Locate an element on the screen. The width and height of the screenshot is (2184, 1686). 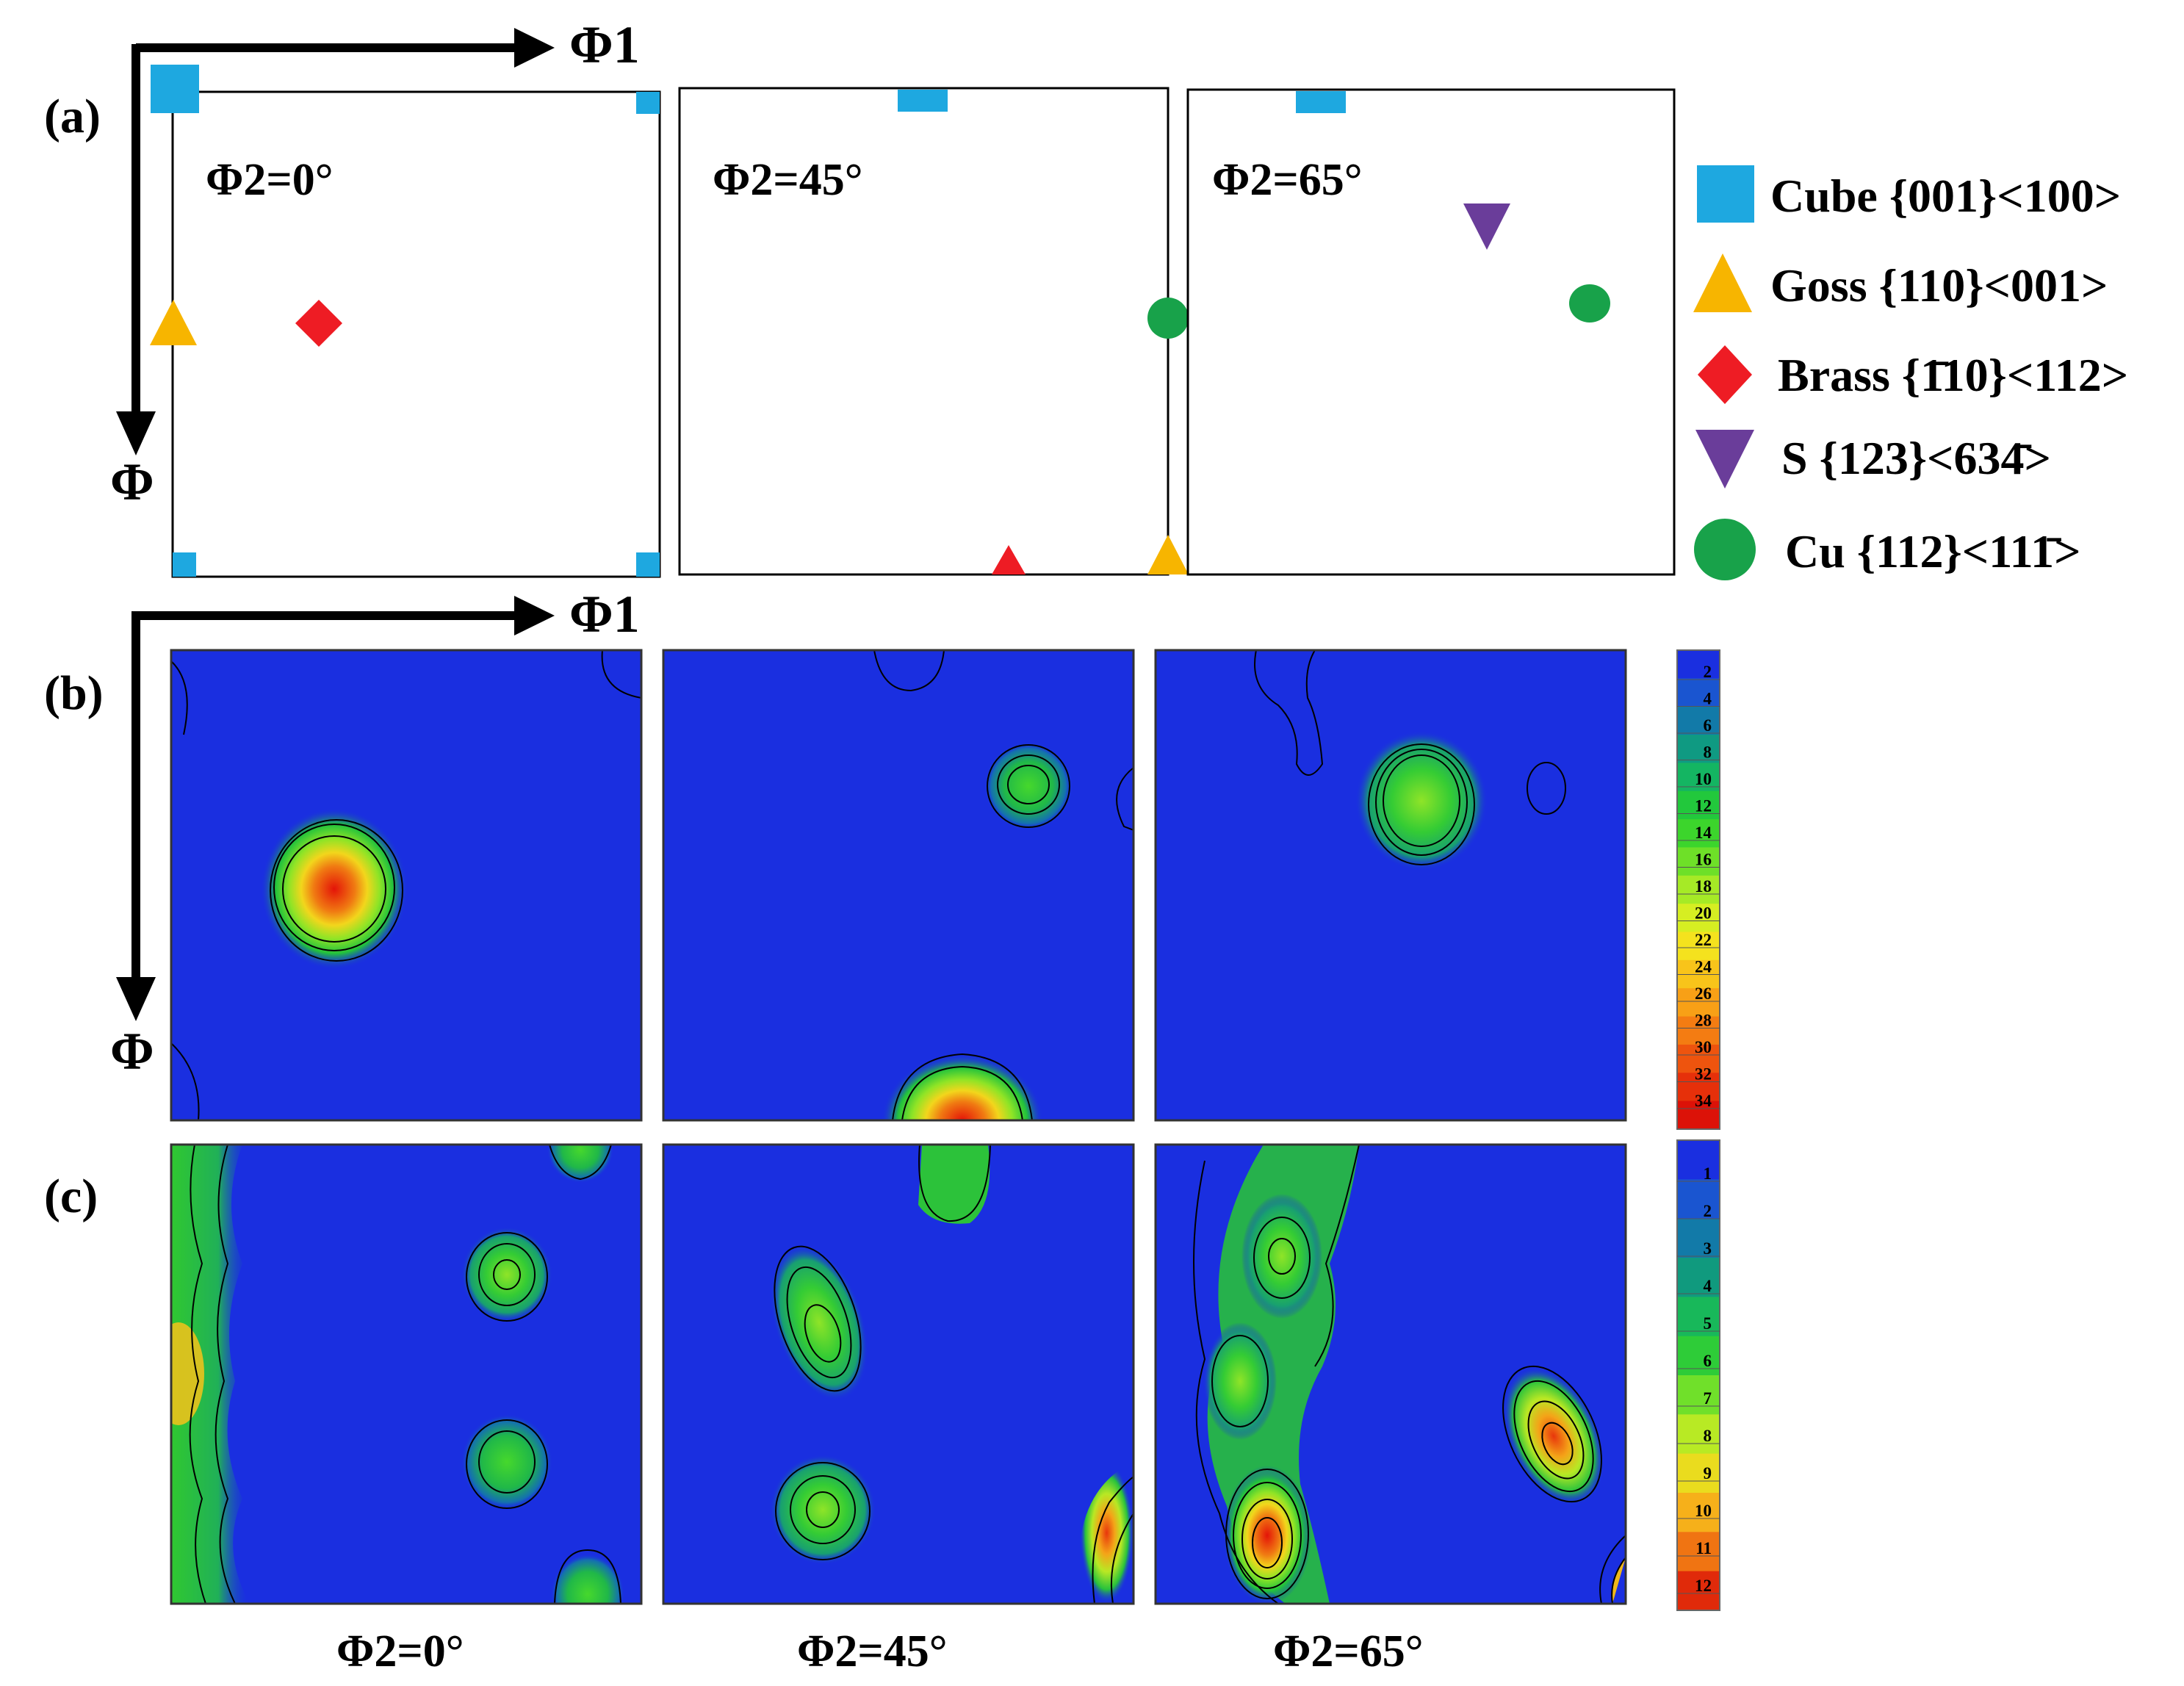
colorbar-tick-label: 3 is located at coordinates (1708, 1248).